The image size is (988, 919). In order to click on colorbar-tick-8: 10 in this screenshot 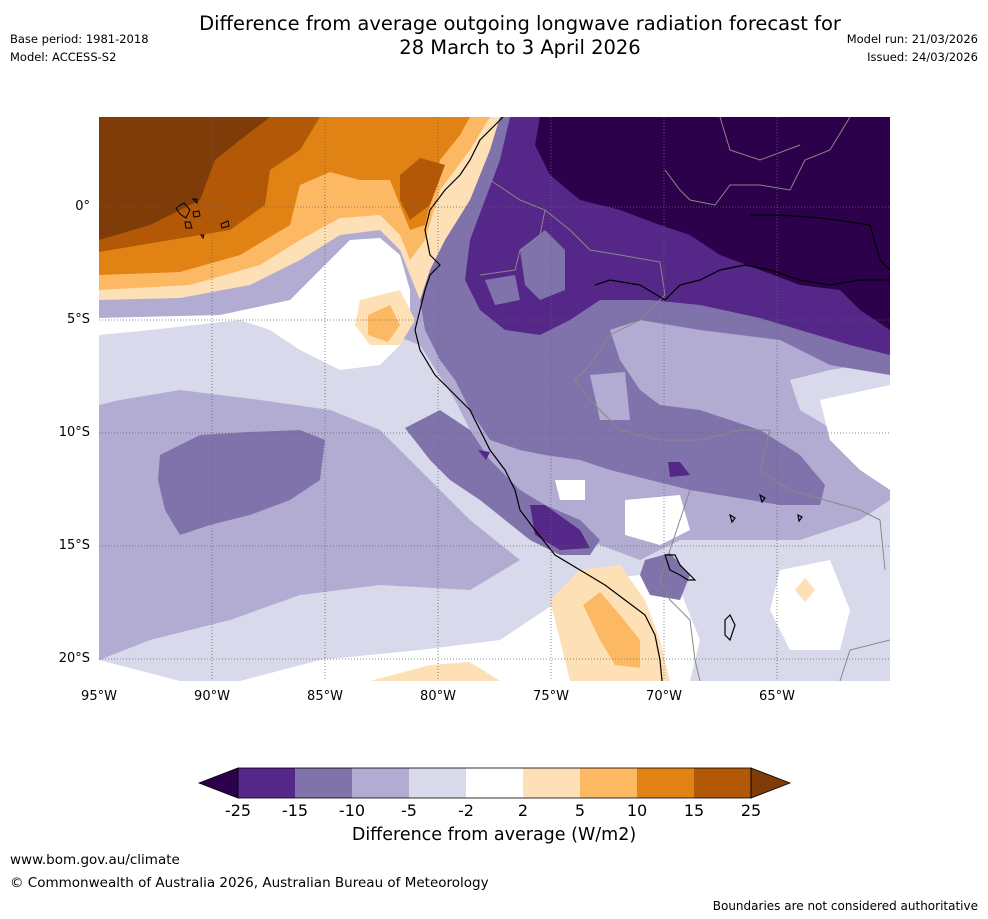, I will do `click(637, 810)`.